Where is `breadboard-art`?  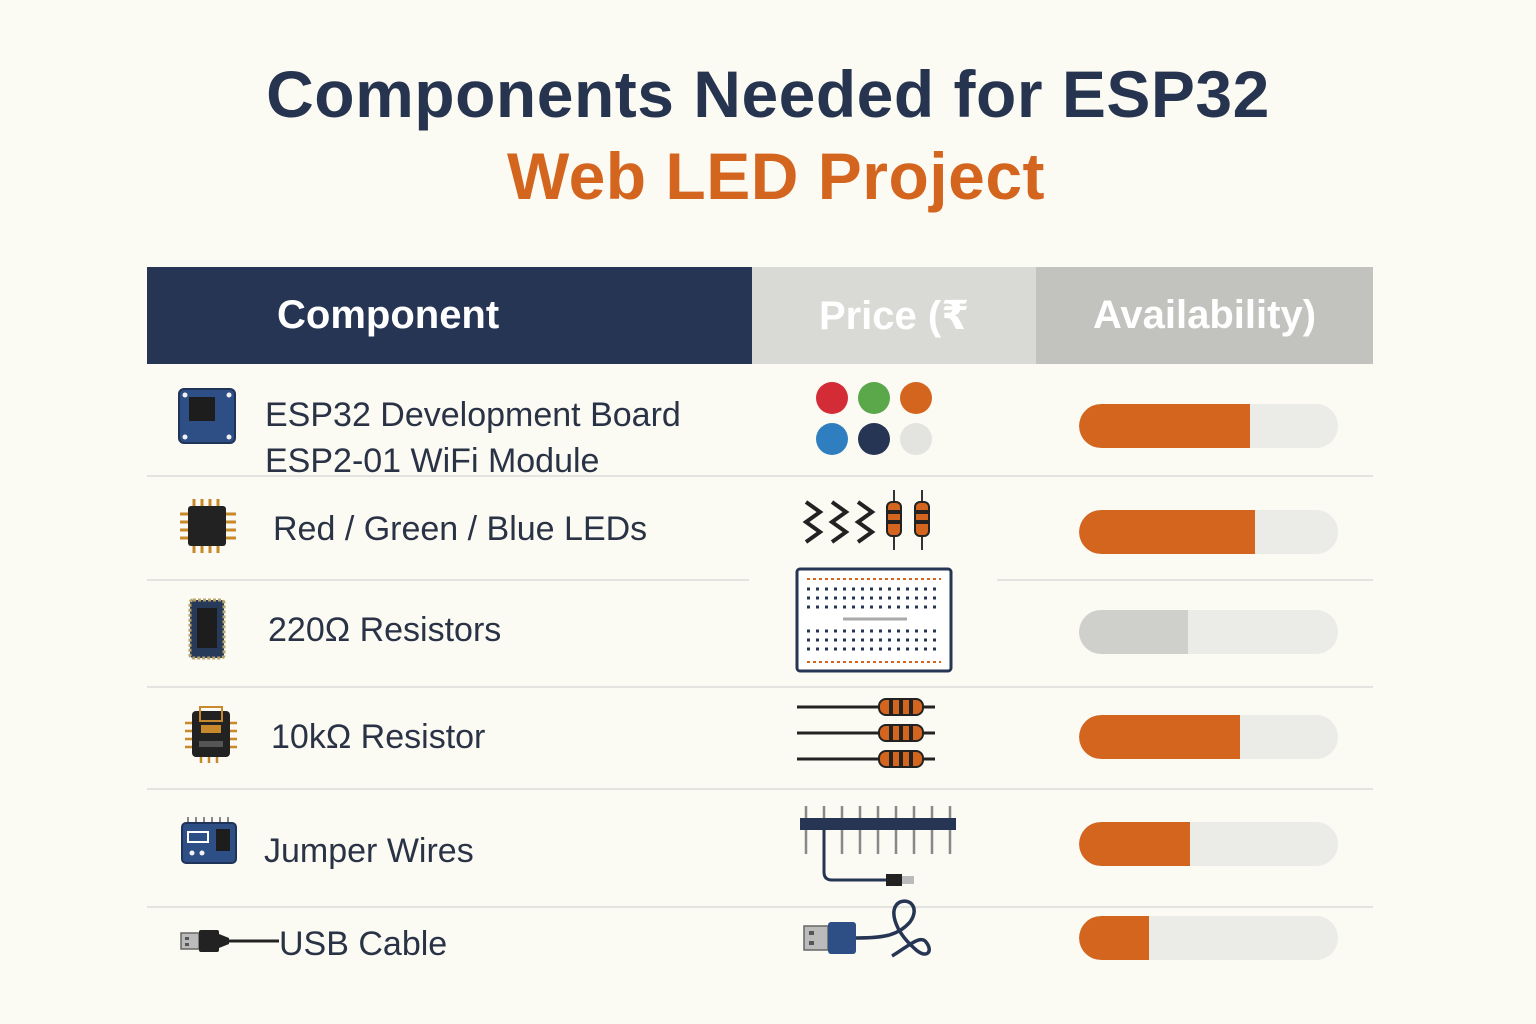
breadboard-art is located at coordinates (874, 620).